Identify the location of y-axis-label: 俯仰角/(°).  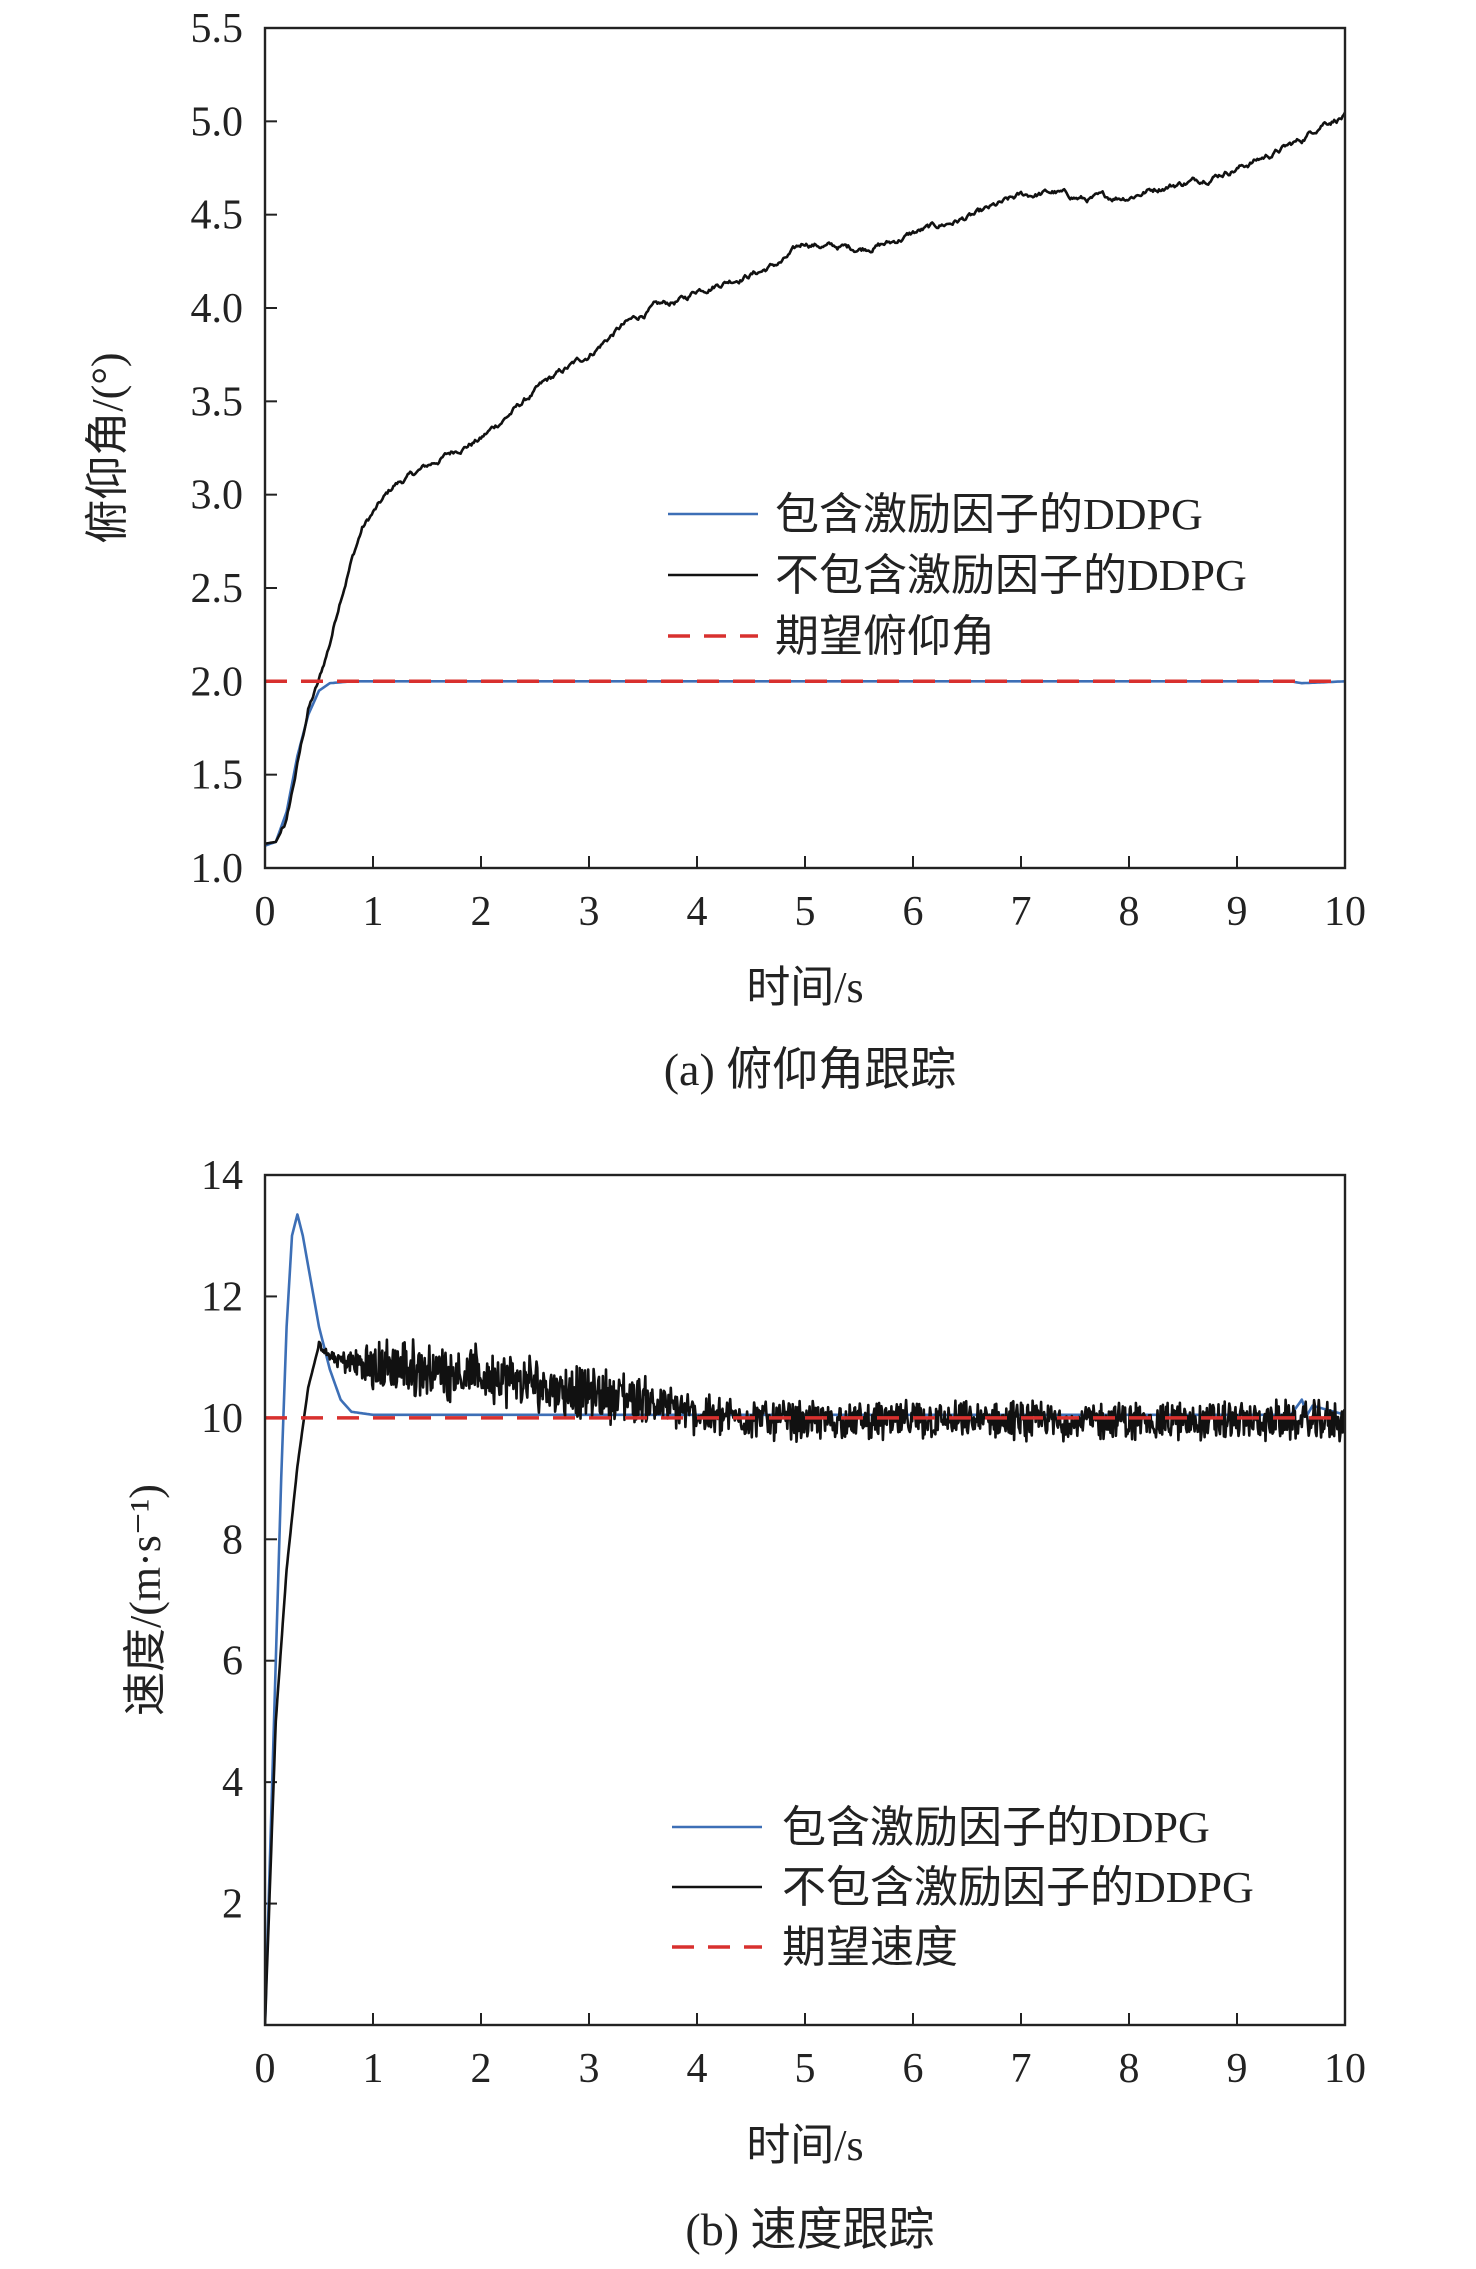
(107, 447).